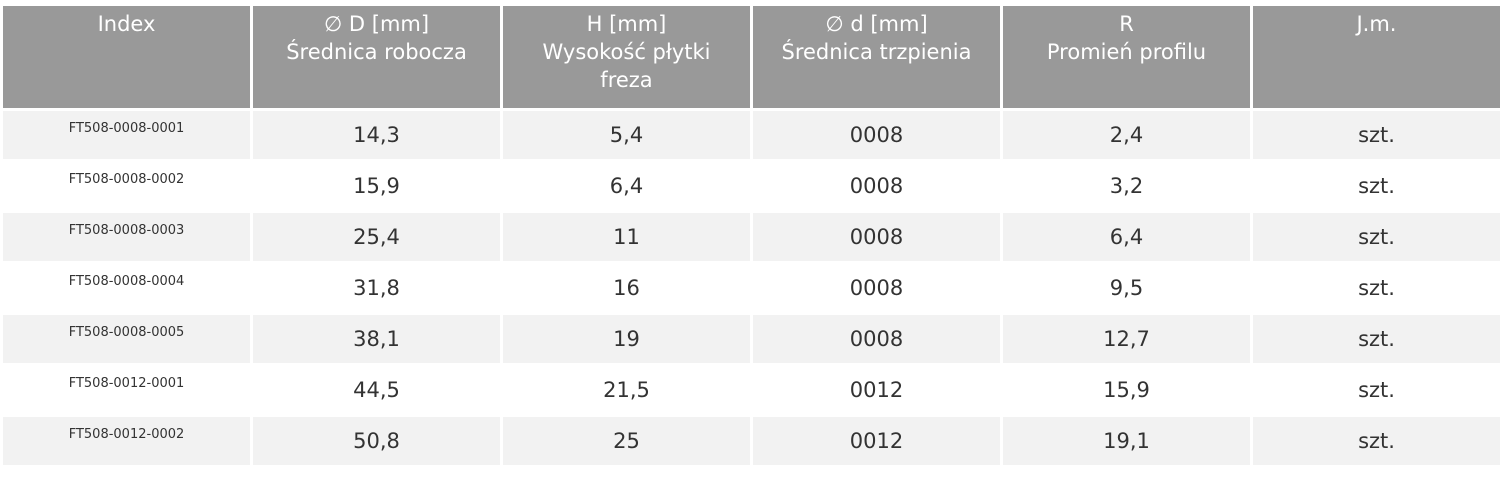 The width and height of the screenshot is (1503, 487). Describe the element at coordinates (376, 237) in the screenshot. I see `data-cell: 25,4` at that location.